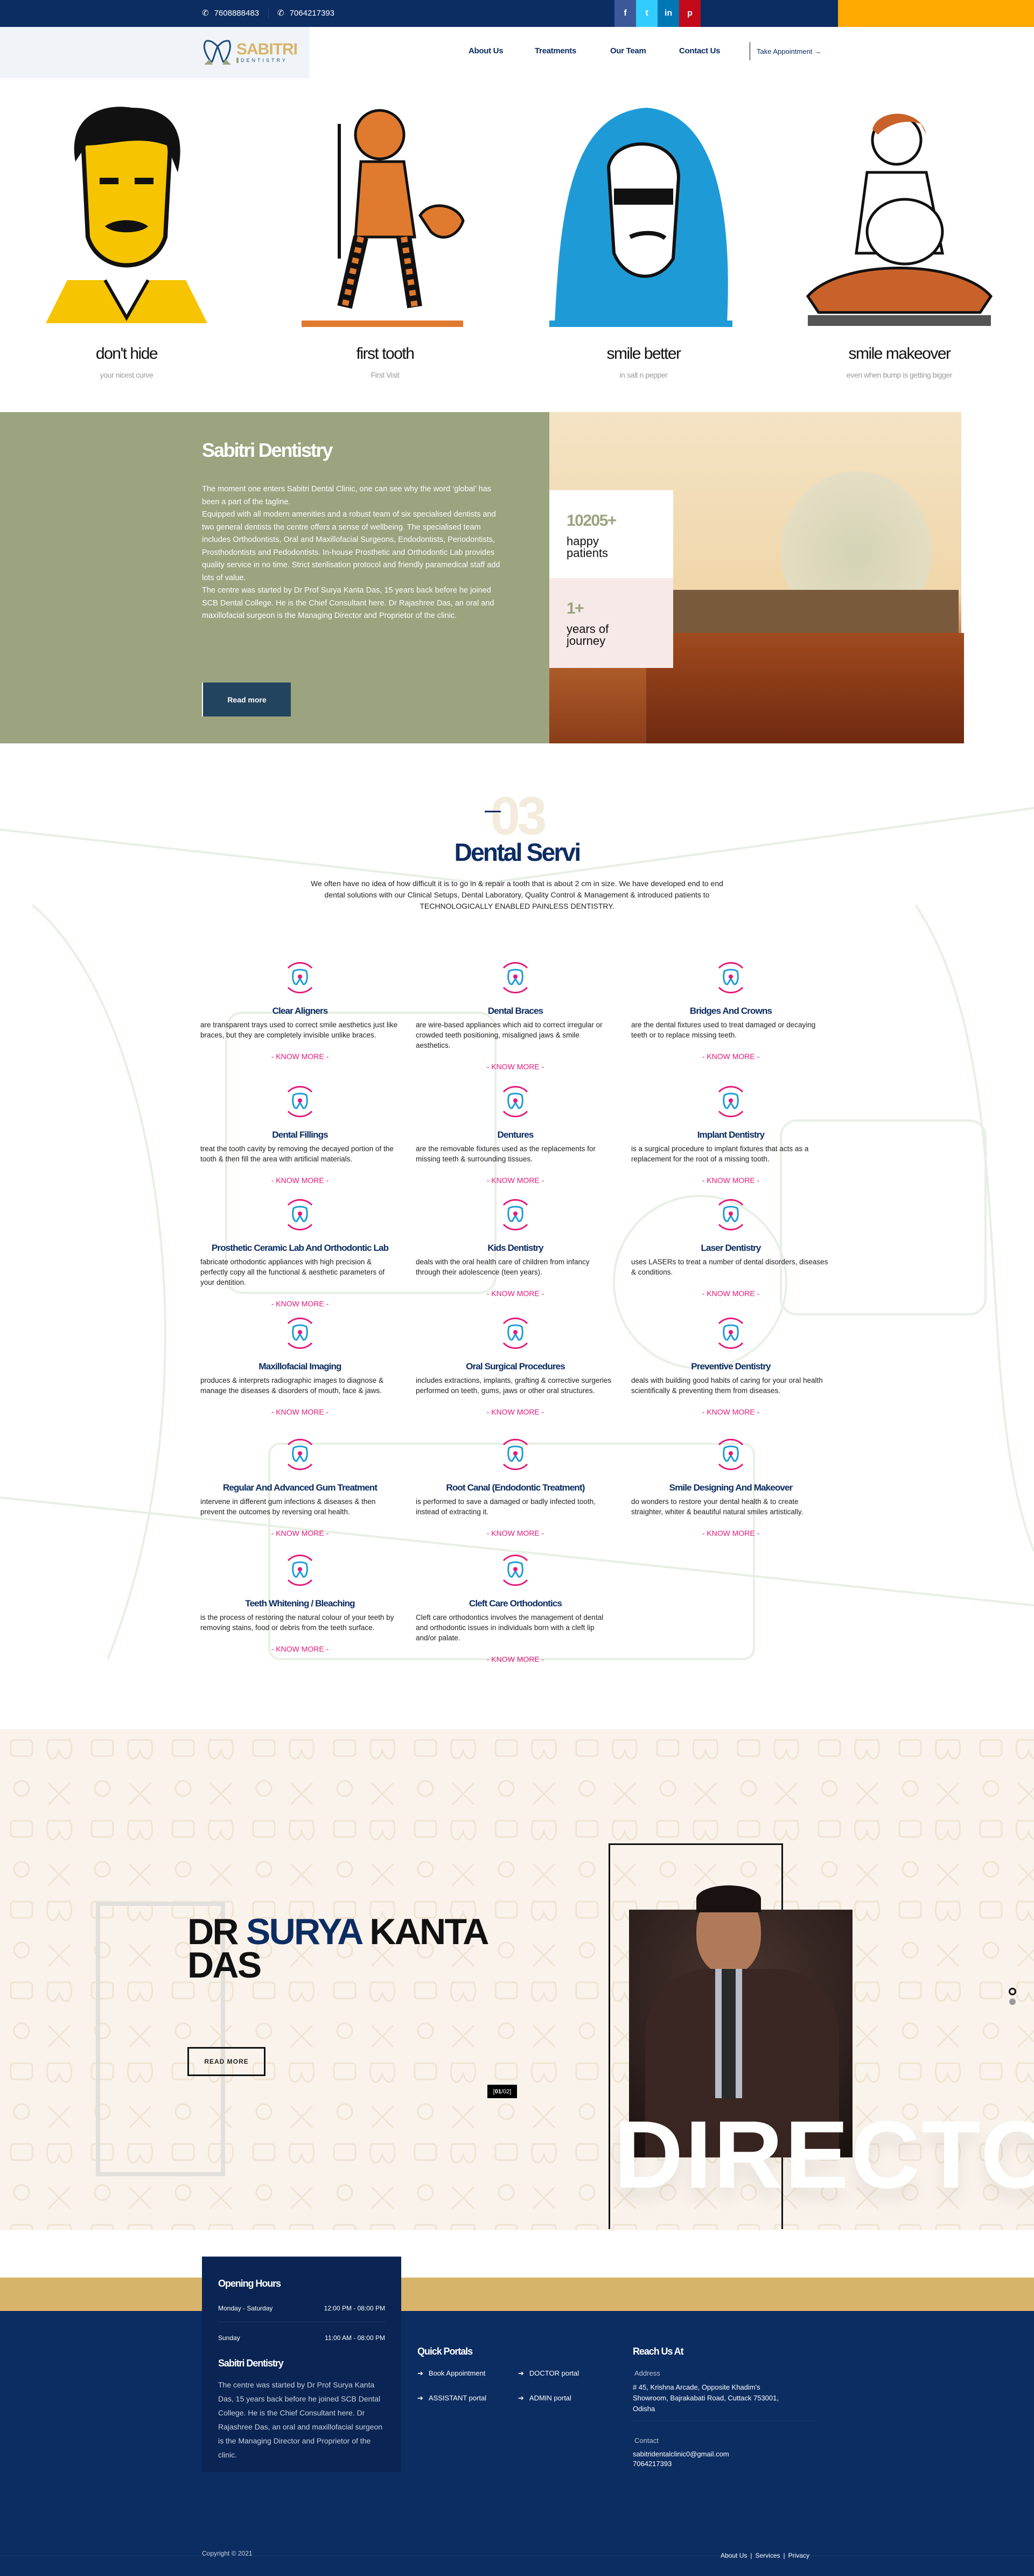 The image size is (1034, 2576). I want to click on filling-icon, so click(300, 1102).